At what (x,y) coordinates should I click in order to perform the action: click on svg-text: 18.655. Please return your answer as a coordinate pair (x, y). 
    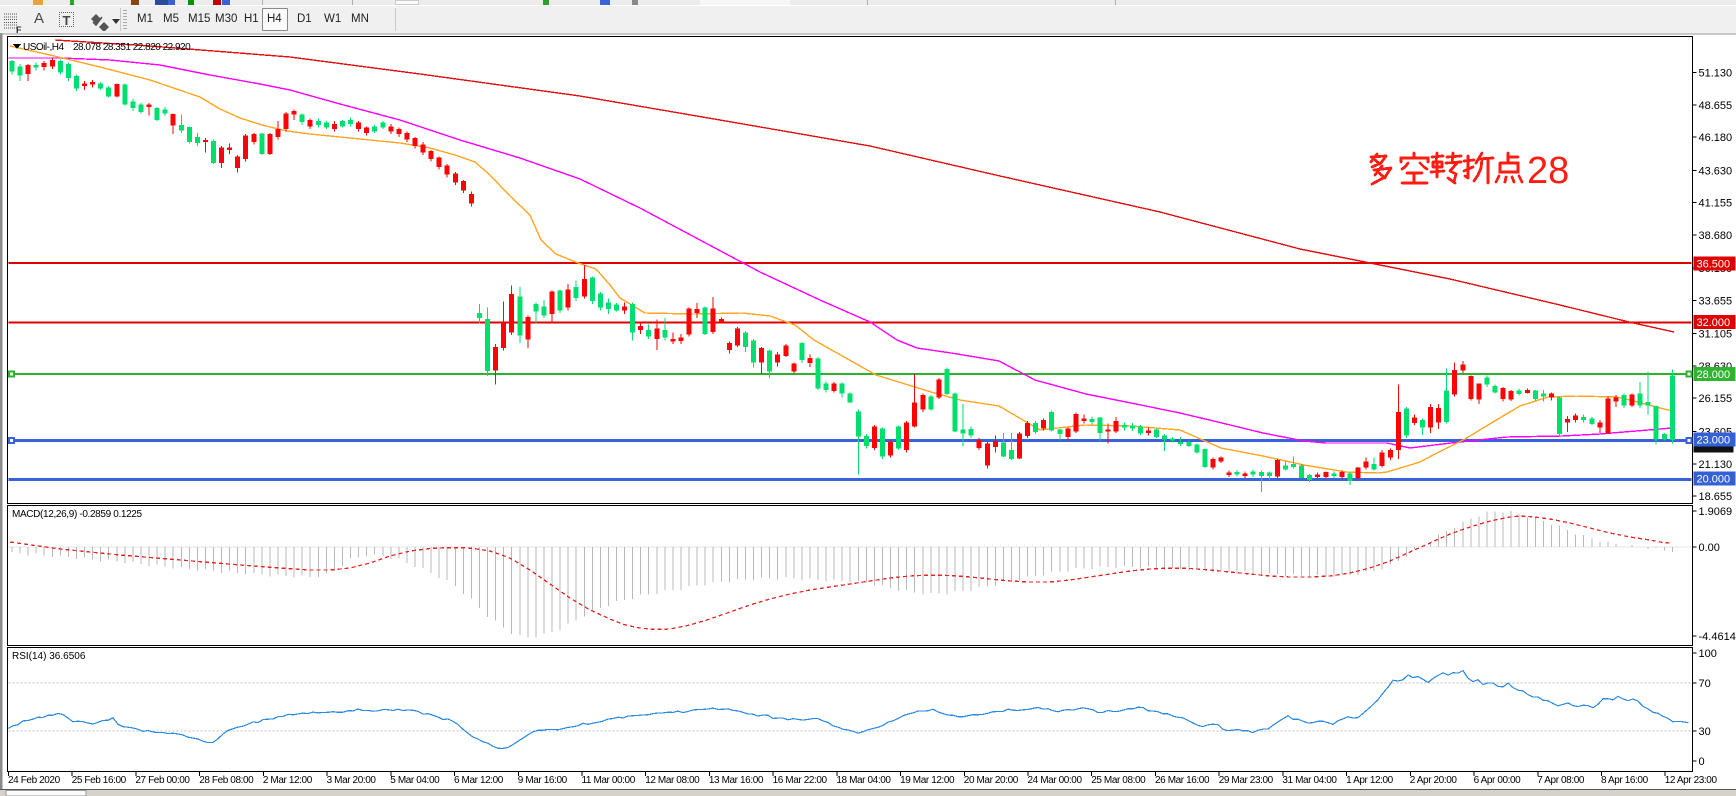
    Looking at the image, I should click on (1716, 497).